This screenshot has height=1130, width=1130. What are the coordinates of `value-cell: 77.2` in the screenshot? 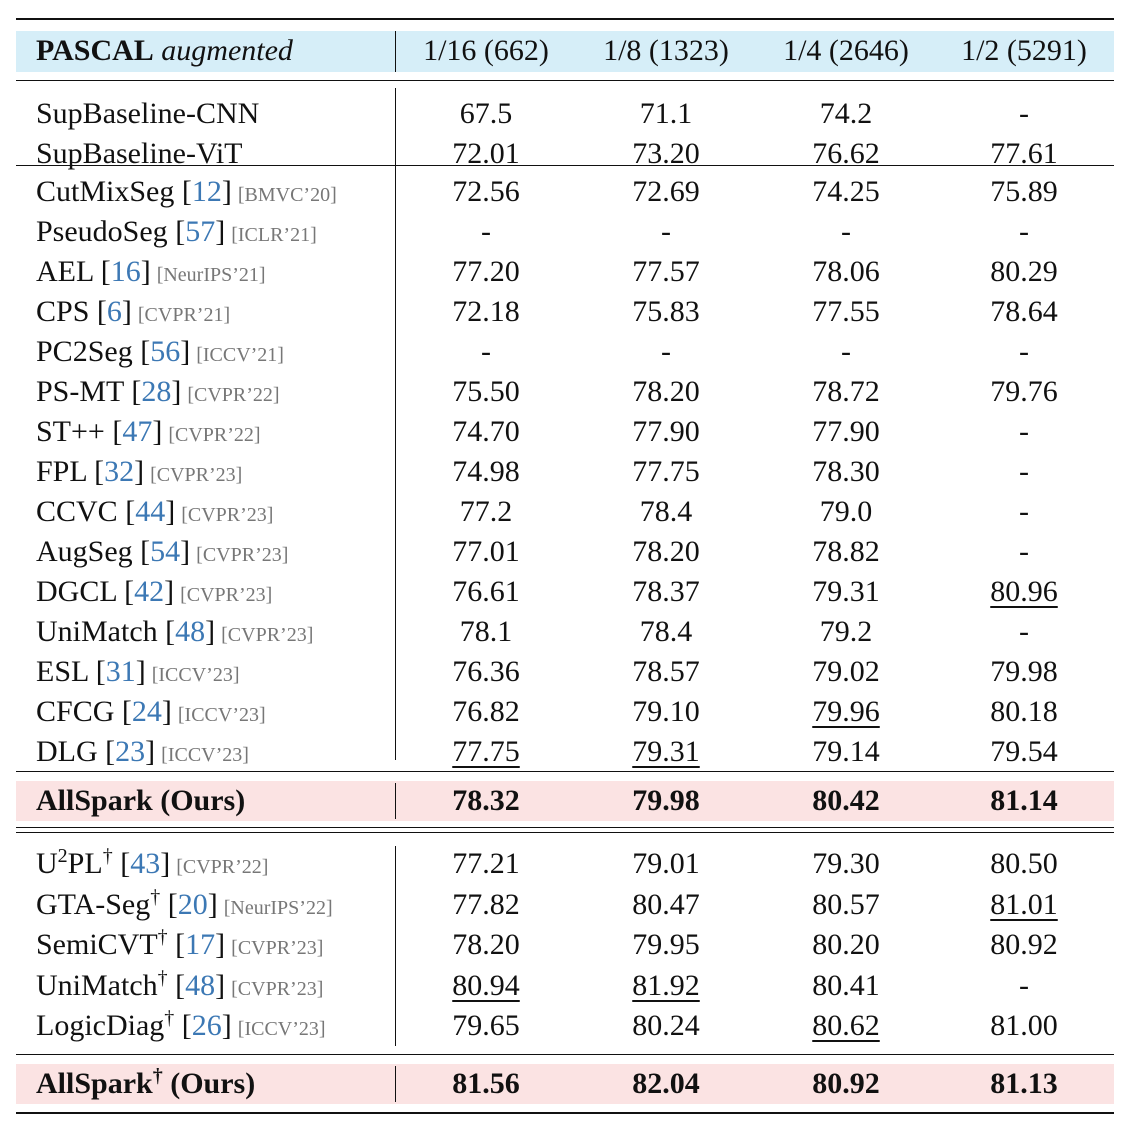 It's located at (486, 512).